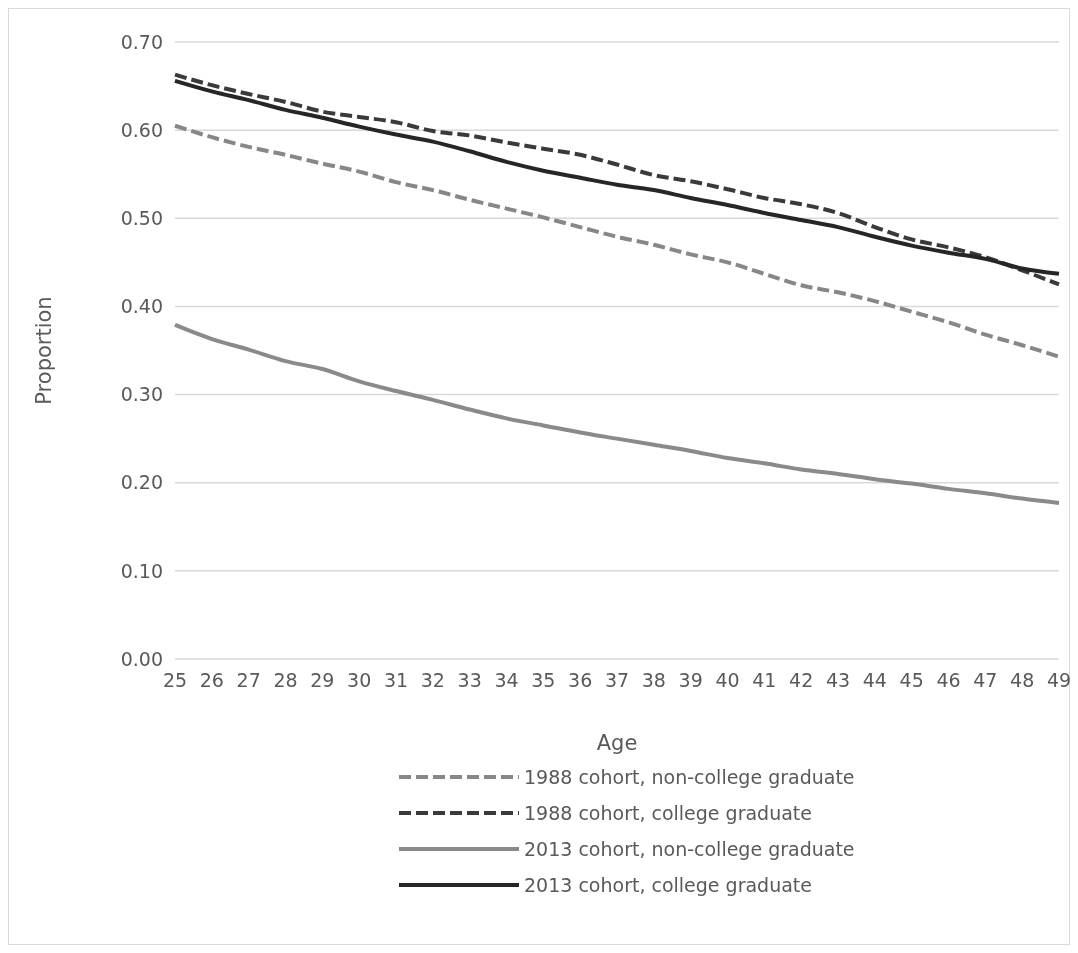 The image size is (1078, 953). Describe the element at coordinates (175, 680) in the screenshot. I see `x-tick-label: 25` at that location.